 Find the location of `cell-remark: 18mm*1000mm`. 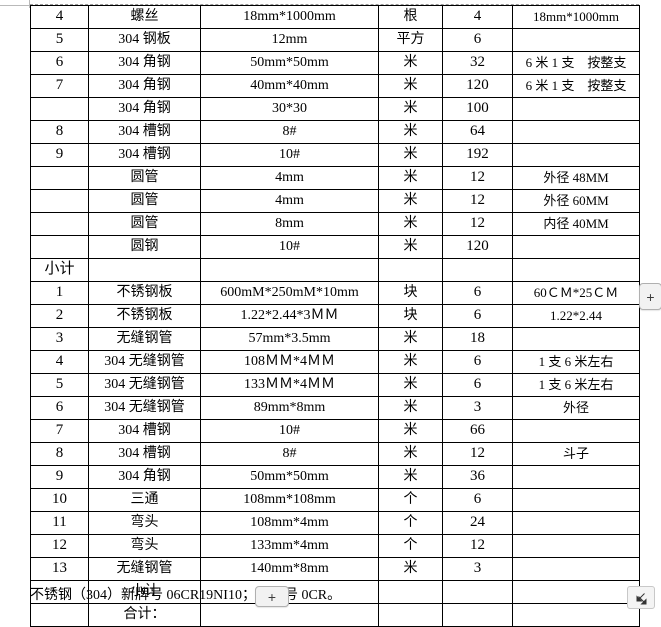

cell-remark: 18mm*1000mm is located at coordinates (576, 17).